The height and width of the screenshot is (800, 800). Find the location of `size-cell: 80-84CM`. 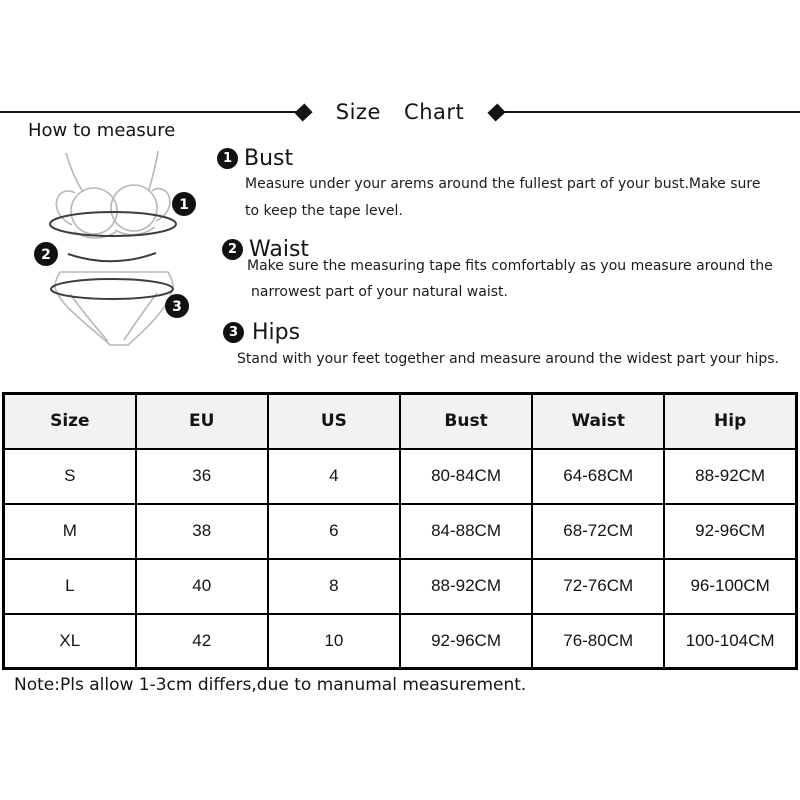

size-cell: 80-84CM is located at coordinates (466, 476).